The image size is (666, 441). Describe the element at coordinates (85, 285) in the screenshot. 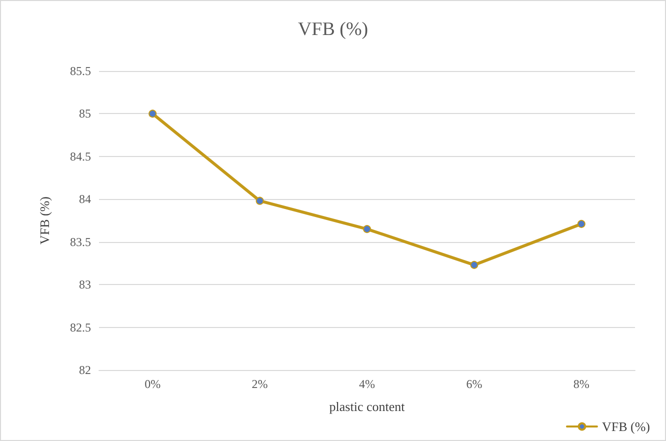

I see `y-tick-label: 83` at that location.